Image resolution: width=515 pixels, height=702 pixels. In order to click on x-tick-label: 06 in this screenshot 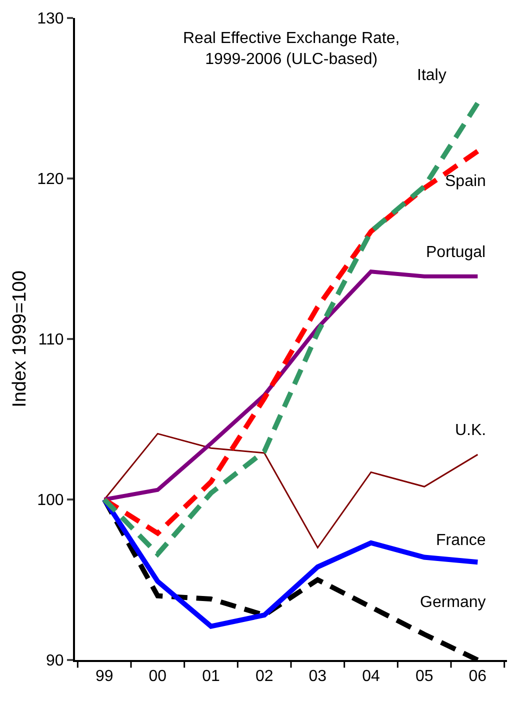, I will do `click(477, 677)`.